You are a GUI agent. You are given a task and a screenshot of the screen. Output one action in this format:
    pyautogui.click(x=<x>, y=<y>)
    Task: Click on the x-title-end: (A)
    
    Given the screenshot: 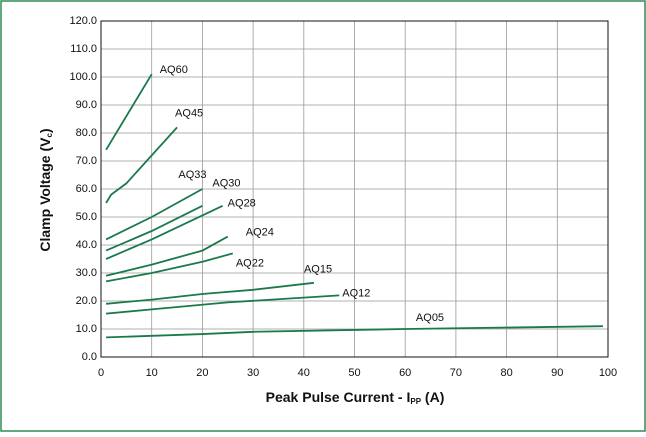 What is the action you would take?
    pyautogui.click(x=432, y=397)
    